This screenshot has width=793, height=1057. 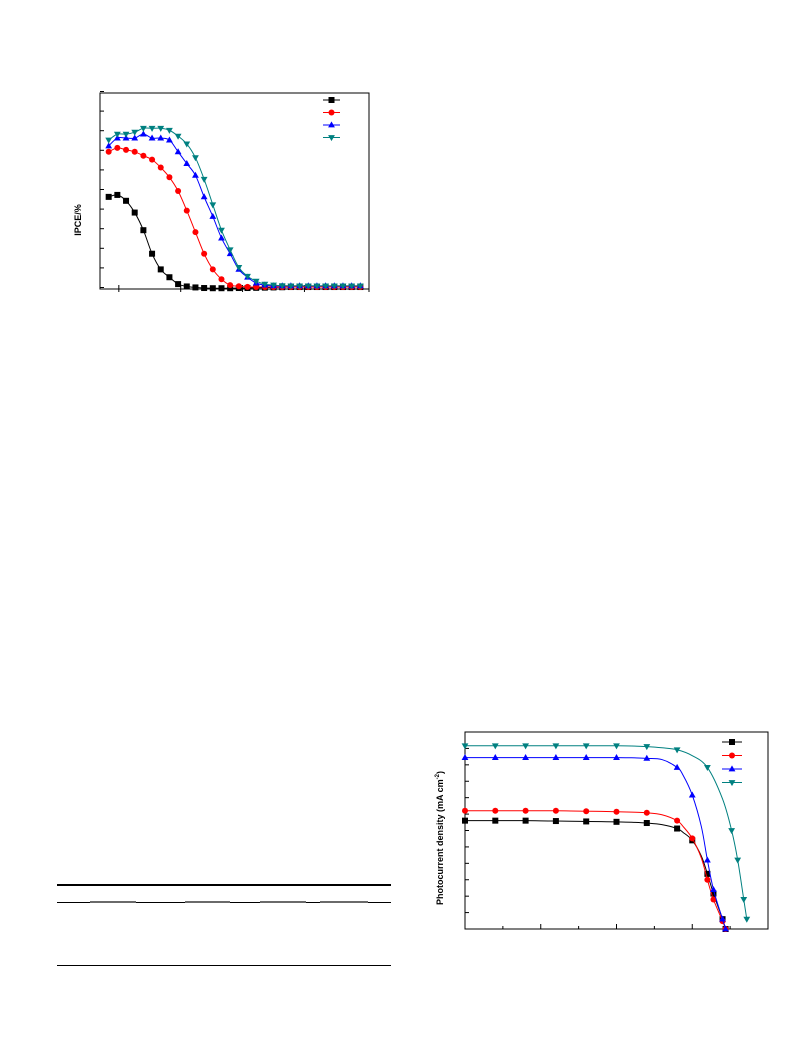 What do you see at coordinates (440, 838) in the screenshot?
I see `jv-y-axis-title: Photocurrent density (mA cm-2)` at bounding box center [440, 838].